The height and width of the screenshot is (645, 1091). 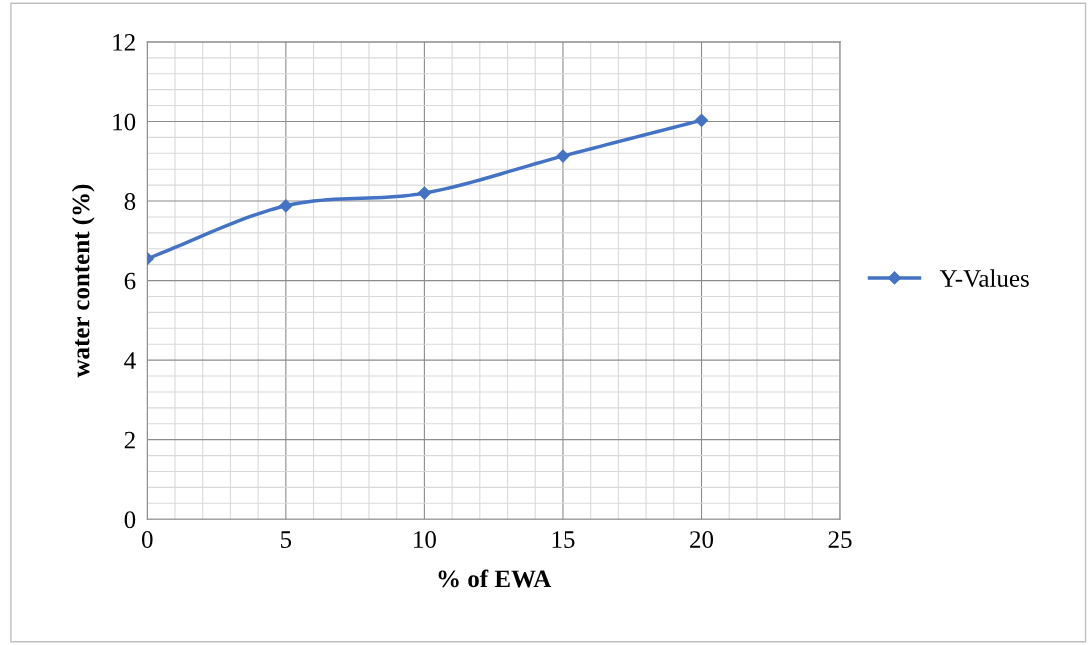 I want to click on y-tick-label: 8, so click(x=130, y=201).